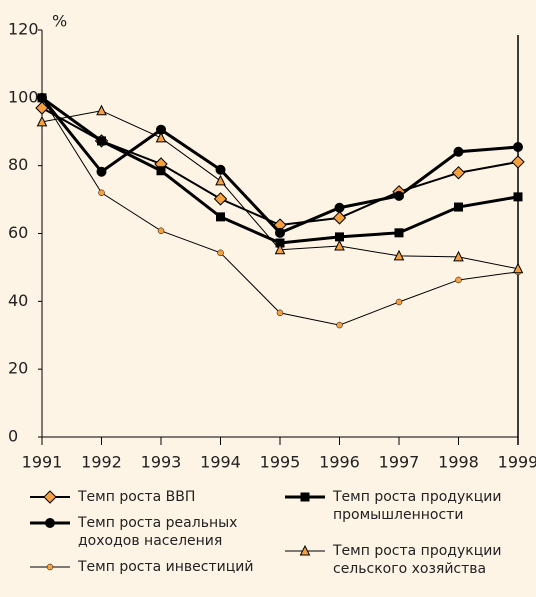 This screenshot has height=597, width=536. I want to click on legend-label: Темп роста инвестиций, so click(166, 567).